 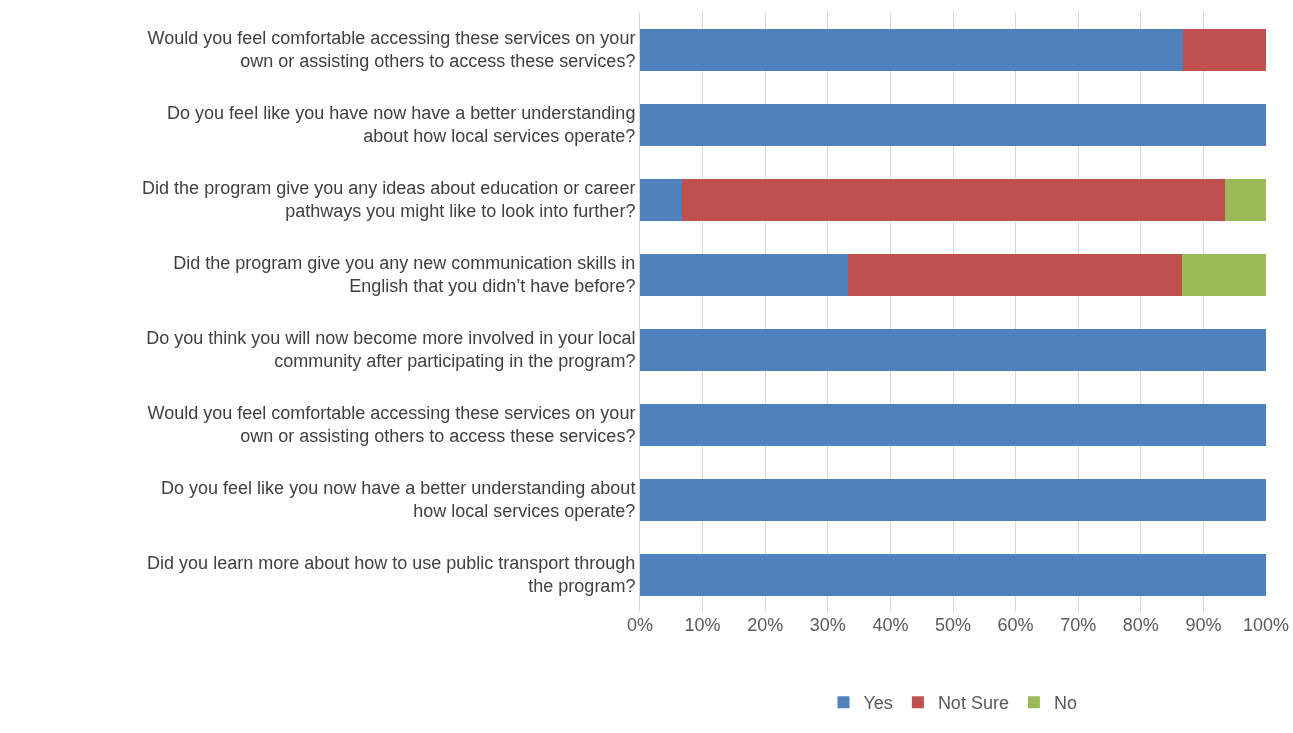 What do you see at coordinates (1266, 625) in the screenshot?
I see `x-tick-label: 100%` at bounding box center [1266, 625].